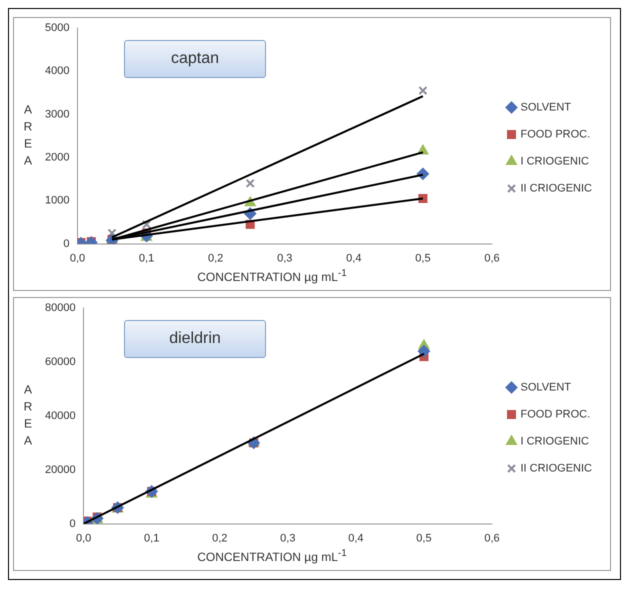 This screenshot has width=627, height=590. I want to click on y-tick-label: 80000, so click(60, 308).